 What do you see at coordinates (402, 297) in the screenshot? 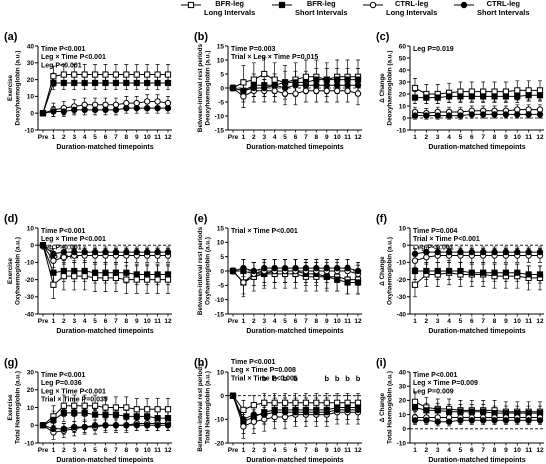
I see `y-tick-label: -30` at bounding box center [402, 297].